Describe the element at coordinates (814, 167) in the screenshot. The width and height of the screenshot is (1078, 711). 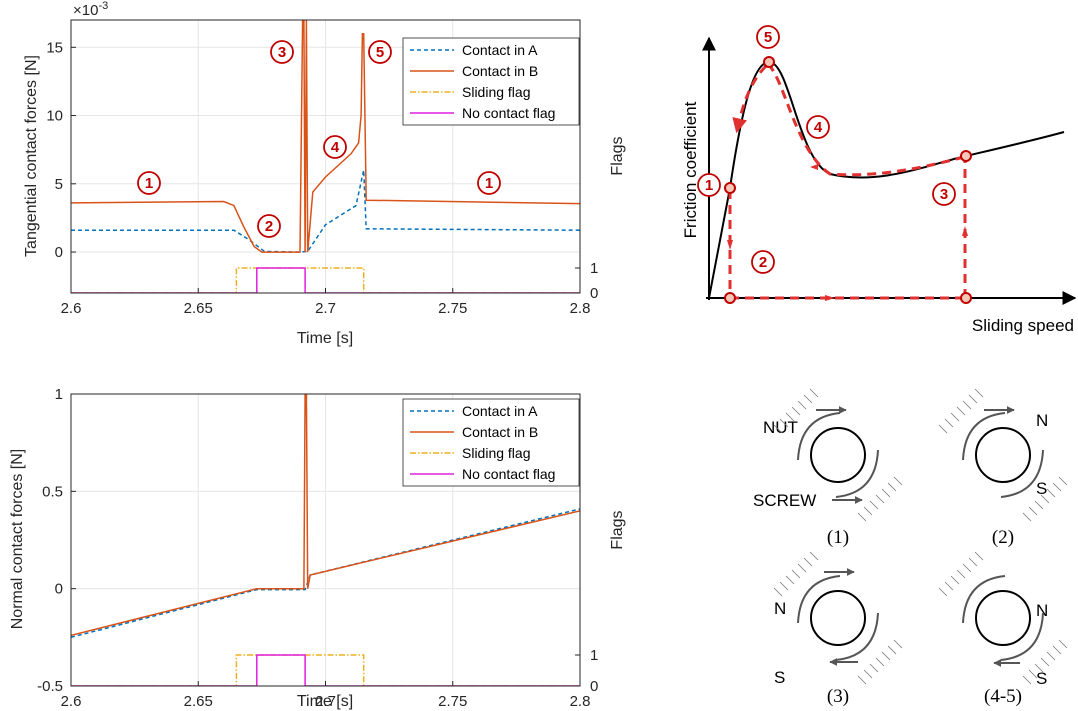
I see `arrow-left` at that location.